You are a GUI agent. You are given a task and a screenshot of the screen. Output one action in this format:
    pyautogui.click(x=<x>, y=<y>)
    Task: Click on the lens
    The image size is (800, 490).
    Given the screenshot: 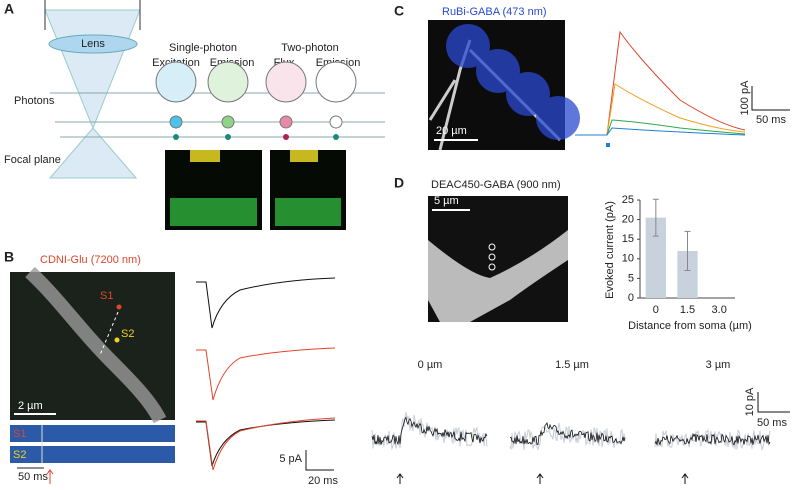 What is the action you would take?
    pyautogui.click(x=93, y=44)
    